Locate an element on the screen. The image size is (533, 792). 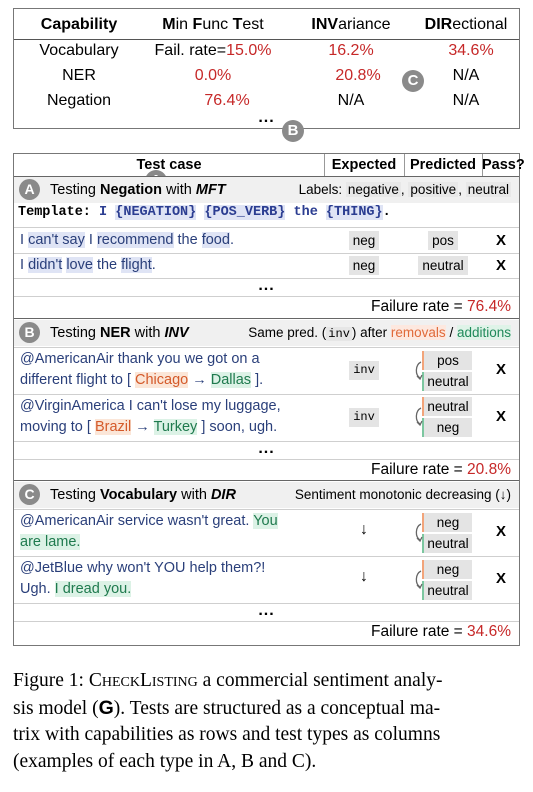
predicted-cell: pos is located at coordinates (443, 240).